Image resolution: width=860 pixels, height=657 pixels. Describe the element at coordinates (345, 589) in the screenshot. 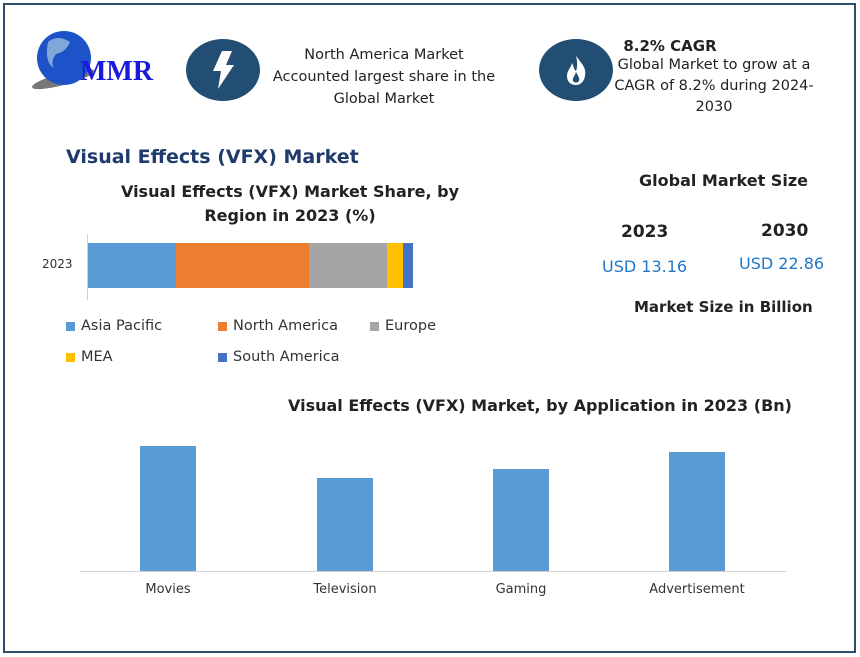

I see `x-tick-label: Television` at that location.